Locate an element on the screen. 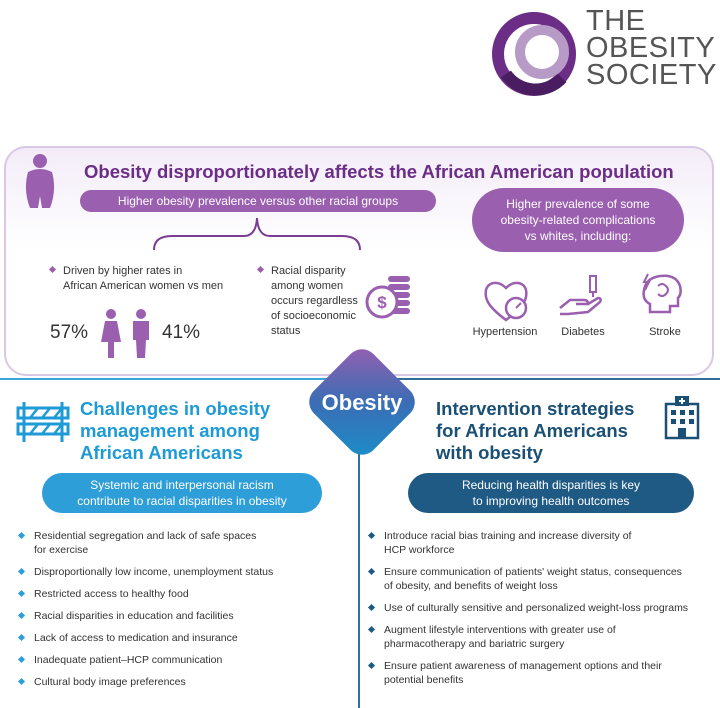 The image size is (720, 708). interventions-title-line: Intervention strategies is located at coordinates (535, 408).